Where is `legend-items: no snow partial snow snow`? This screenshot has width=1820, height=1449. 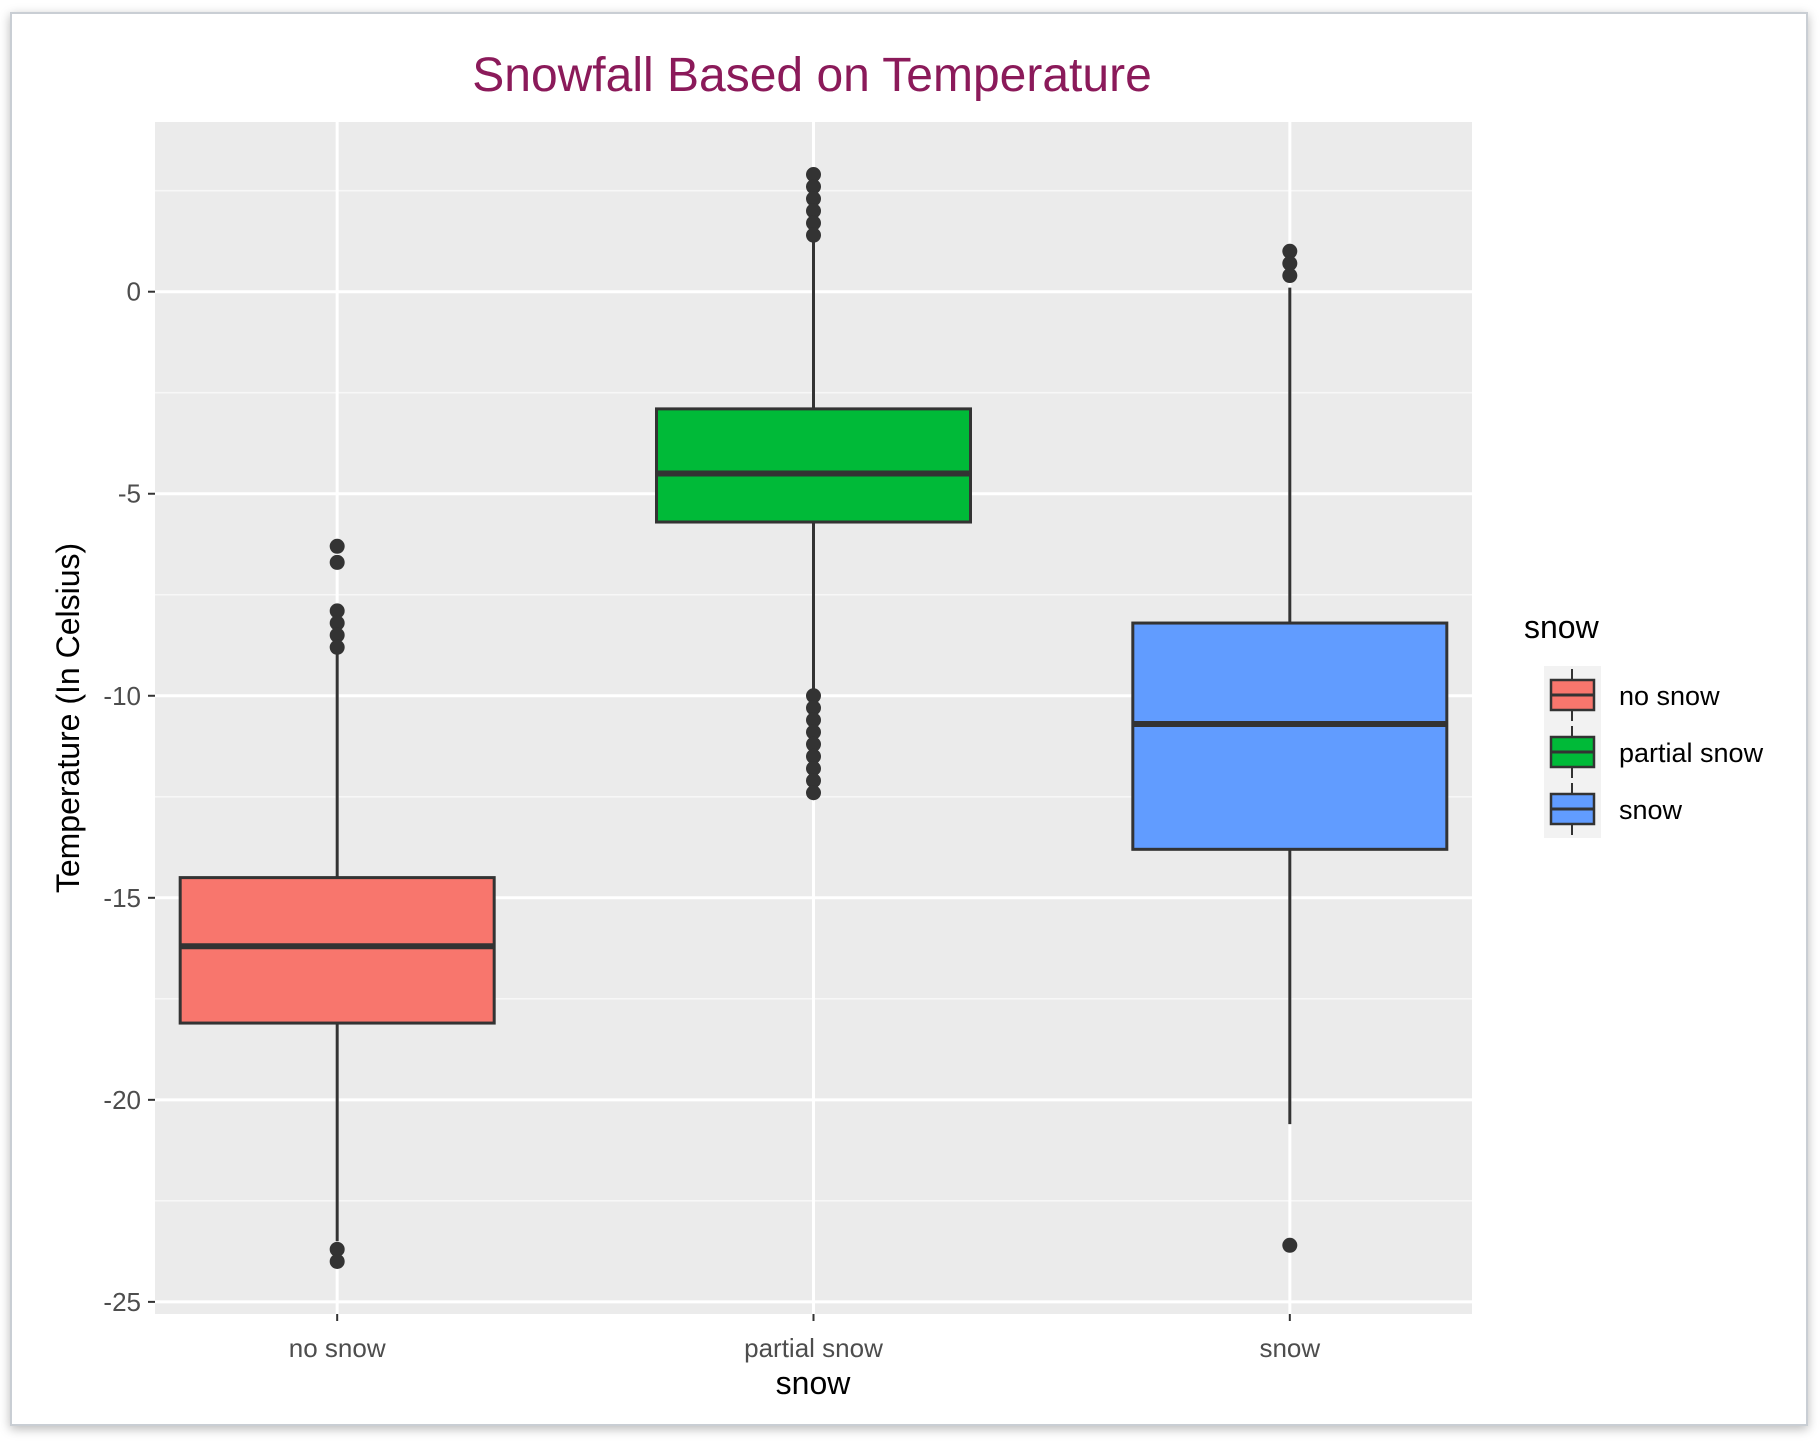
legend-items: no snow partial snow snow is located at coordinates (1654, 752).